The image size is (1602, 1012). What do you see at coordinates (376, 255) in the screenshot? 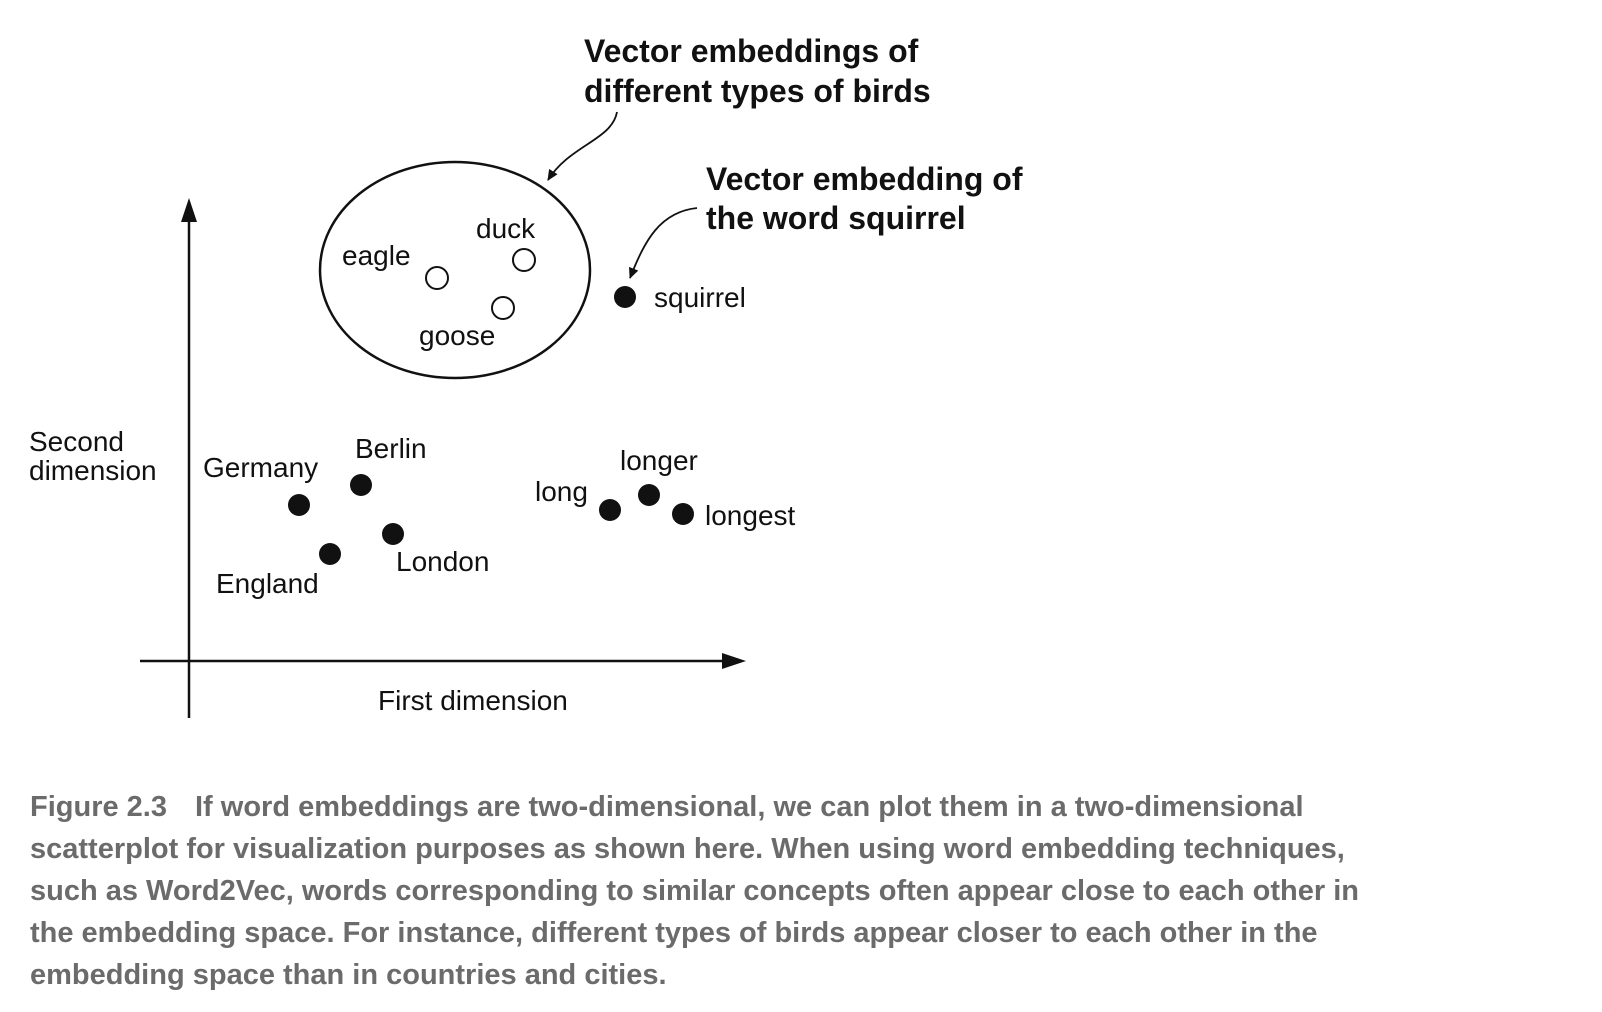
I see `label-eagle: eagle` at bounding box center [376, 255].